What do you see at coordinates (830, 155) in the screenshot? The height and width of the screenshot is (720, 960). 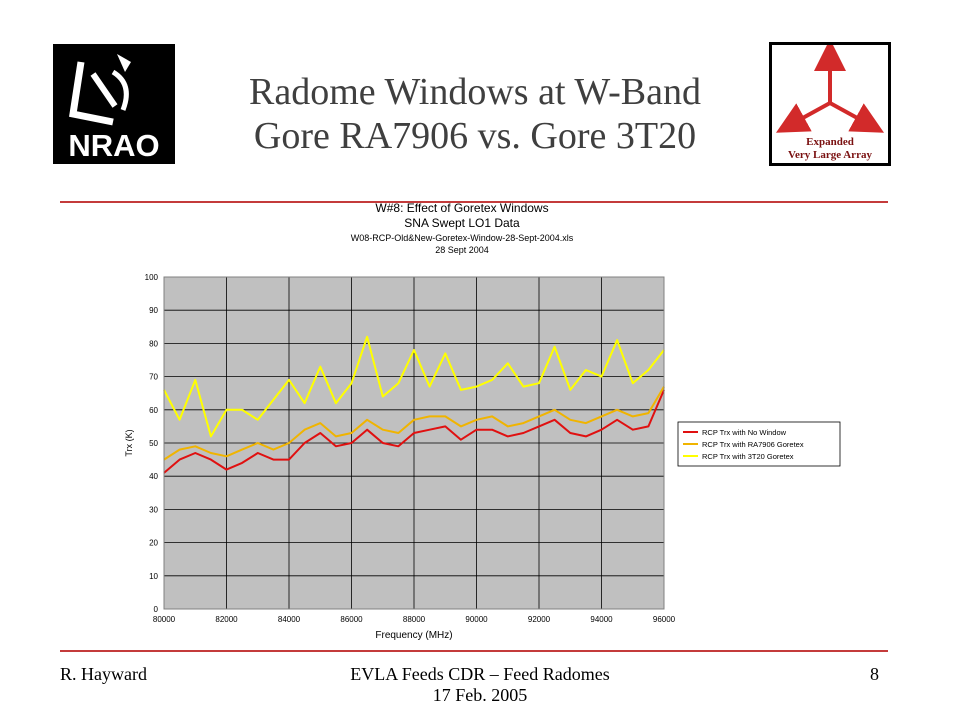 I see `evla-logo-text-2: Very Large Array` at bounding box center [830, 155].